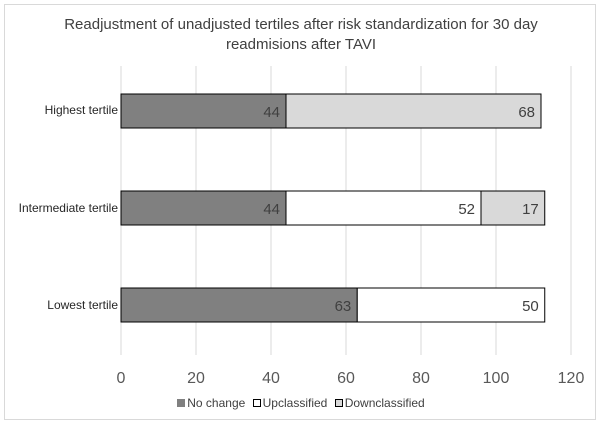 This screenshot has width=602, height=427. I want to click on bar-upclassified-lowest-tertile, so click(451, 305).